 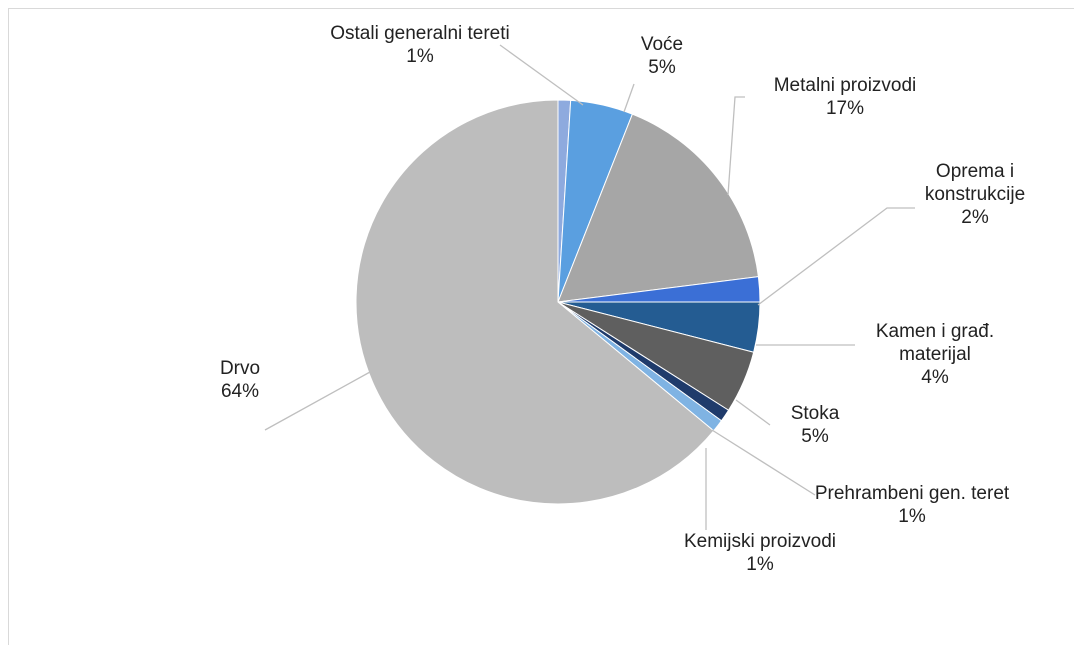 I want to click on data-label: Kemijski proizvodi 1%, so click(x=760, y=553).